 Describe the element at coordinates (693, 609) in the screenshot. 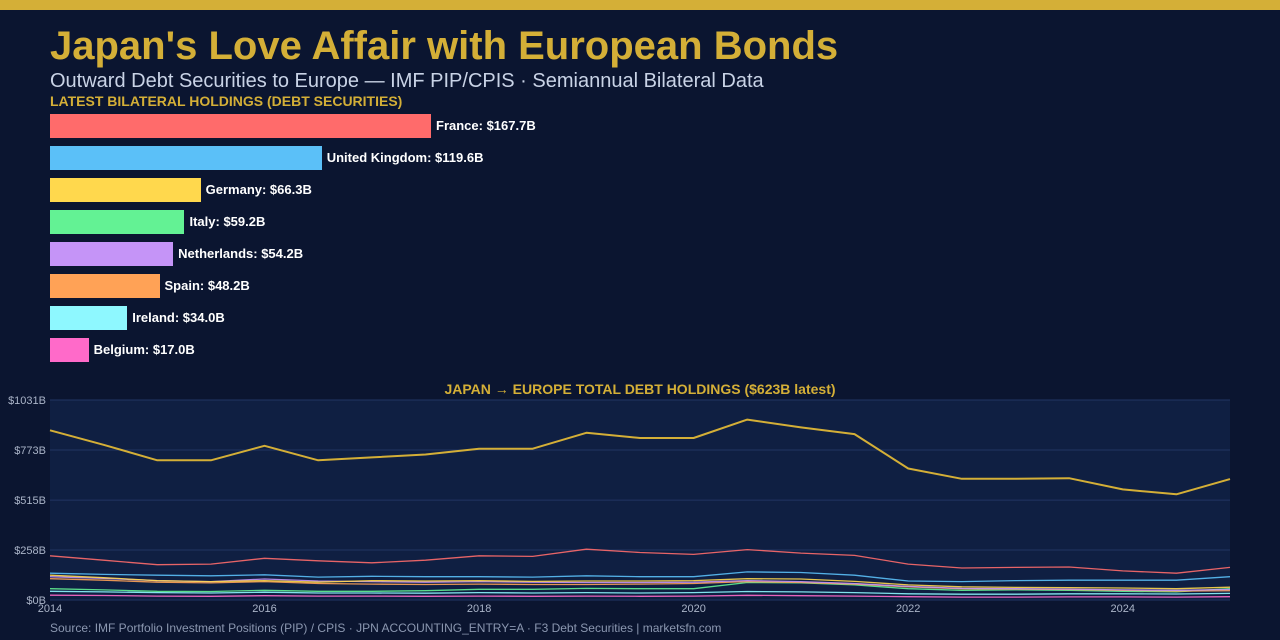

I see `x-tick-label: 2020` at that location.